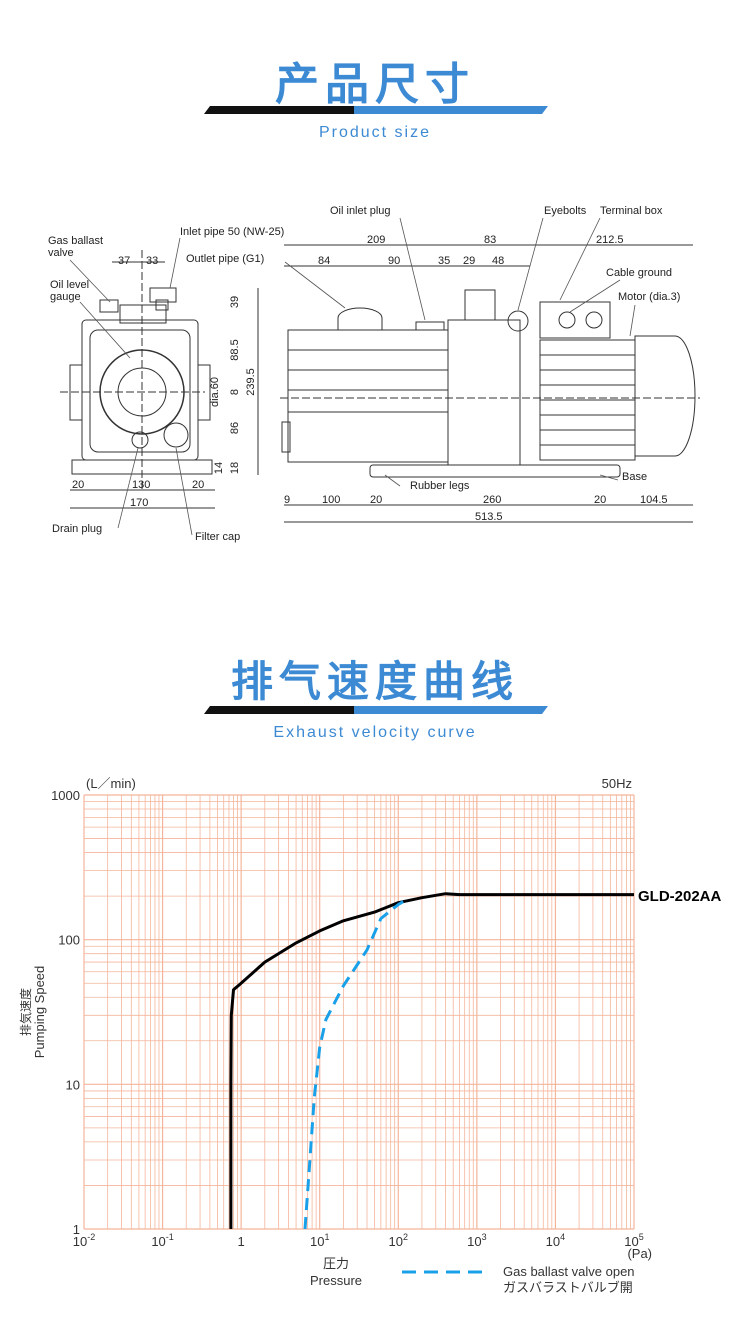  Describe the element at coordinates (162, 1240) in the screenshot. I see `x-tick-label: 10⁻¹` at that location.